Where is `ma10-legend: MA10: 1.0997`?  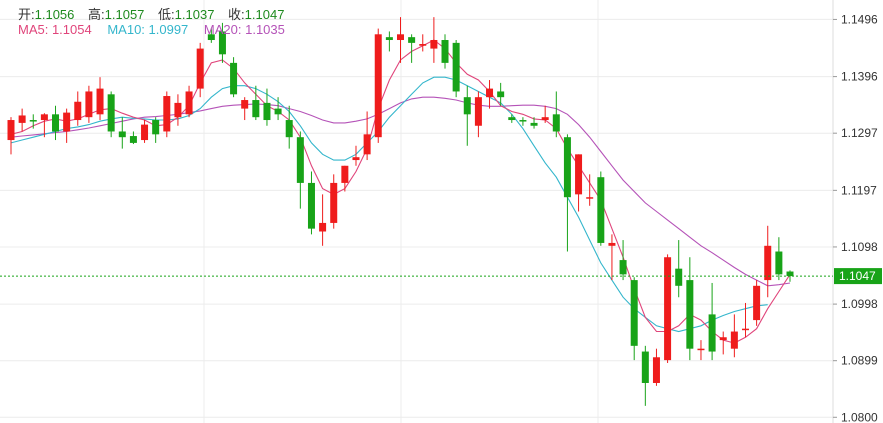 ma10-legend: MA10: 1.0997 is located at coordinates (148, 29).